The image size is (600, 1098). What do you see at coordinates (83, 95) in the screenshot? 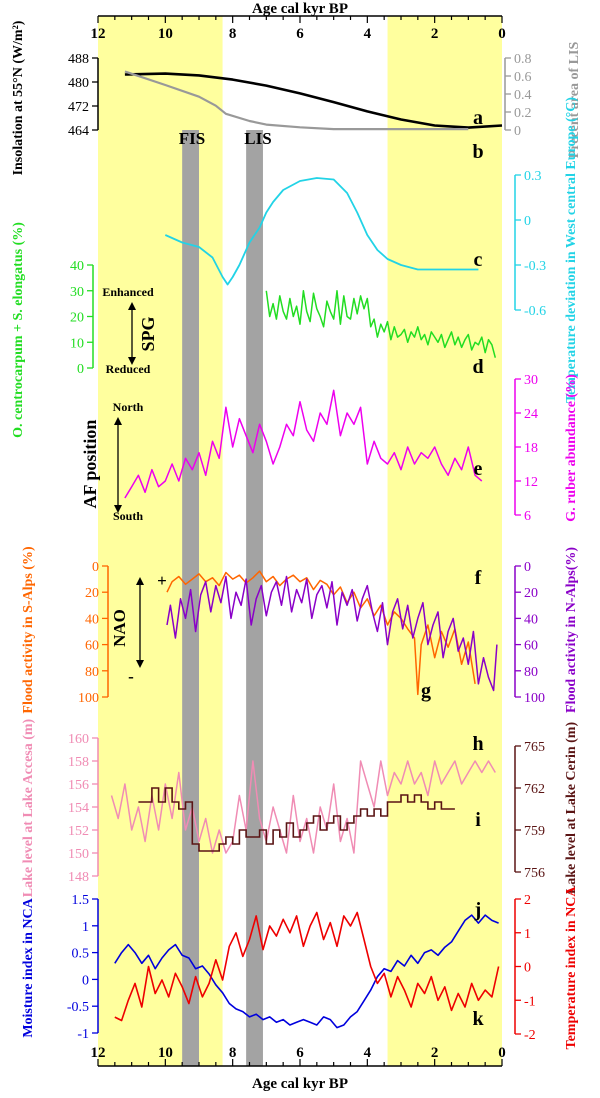
I see `insolation-axis: 464 472 480 488` at bounding box center [83, 95].